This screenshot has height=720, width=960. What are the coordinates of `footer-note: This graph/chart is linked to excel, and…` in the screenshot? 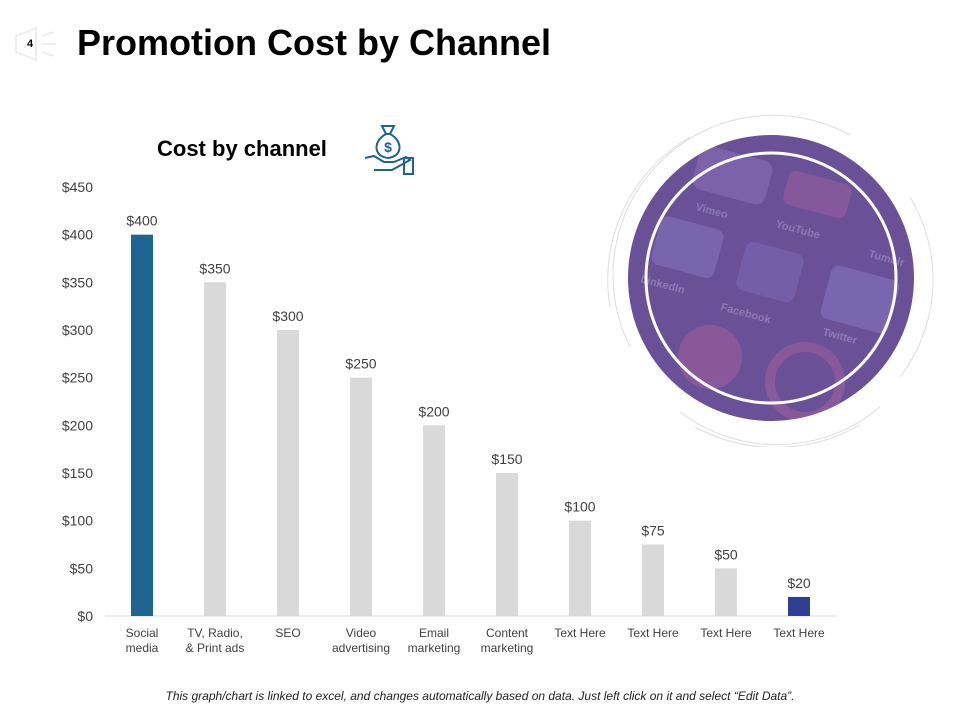 It's located at (480, 696).